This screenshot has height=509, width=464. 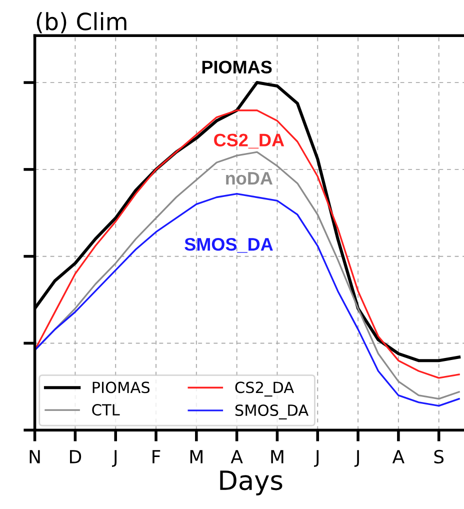 I want to click on legend-label: CS2_DA, so click(x=264, y=389).